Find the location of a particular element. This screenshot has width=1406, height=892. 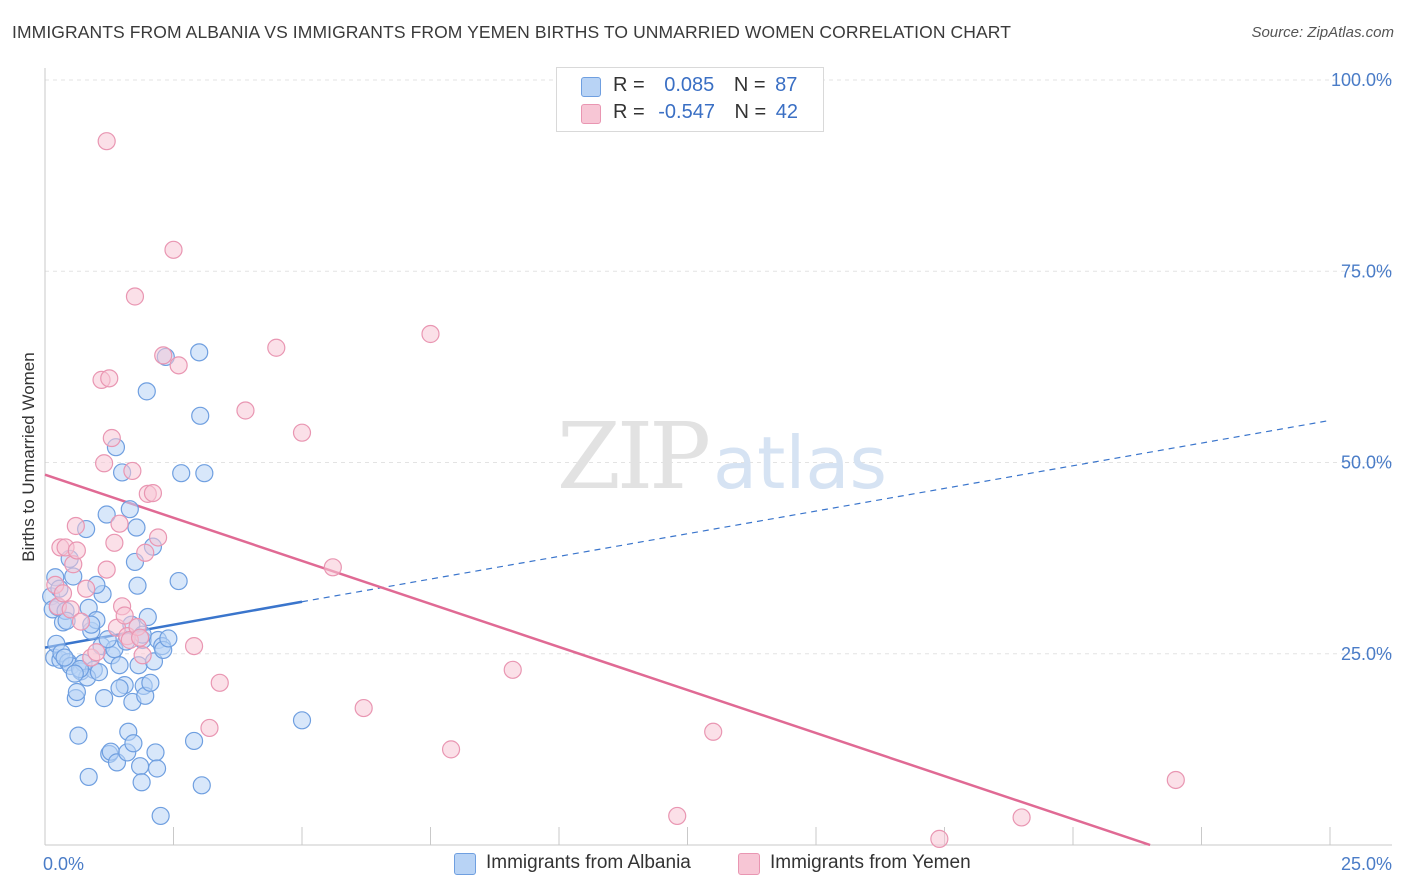

legend-n-label: N = is located at coordinates (749, 85).